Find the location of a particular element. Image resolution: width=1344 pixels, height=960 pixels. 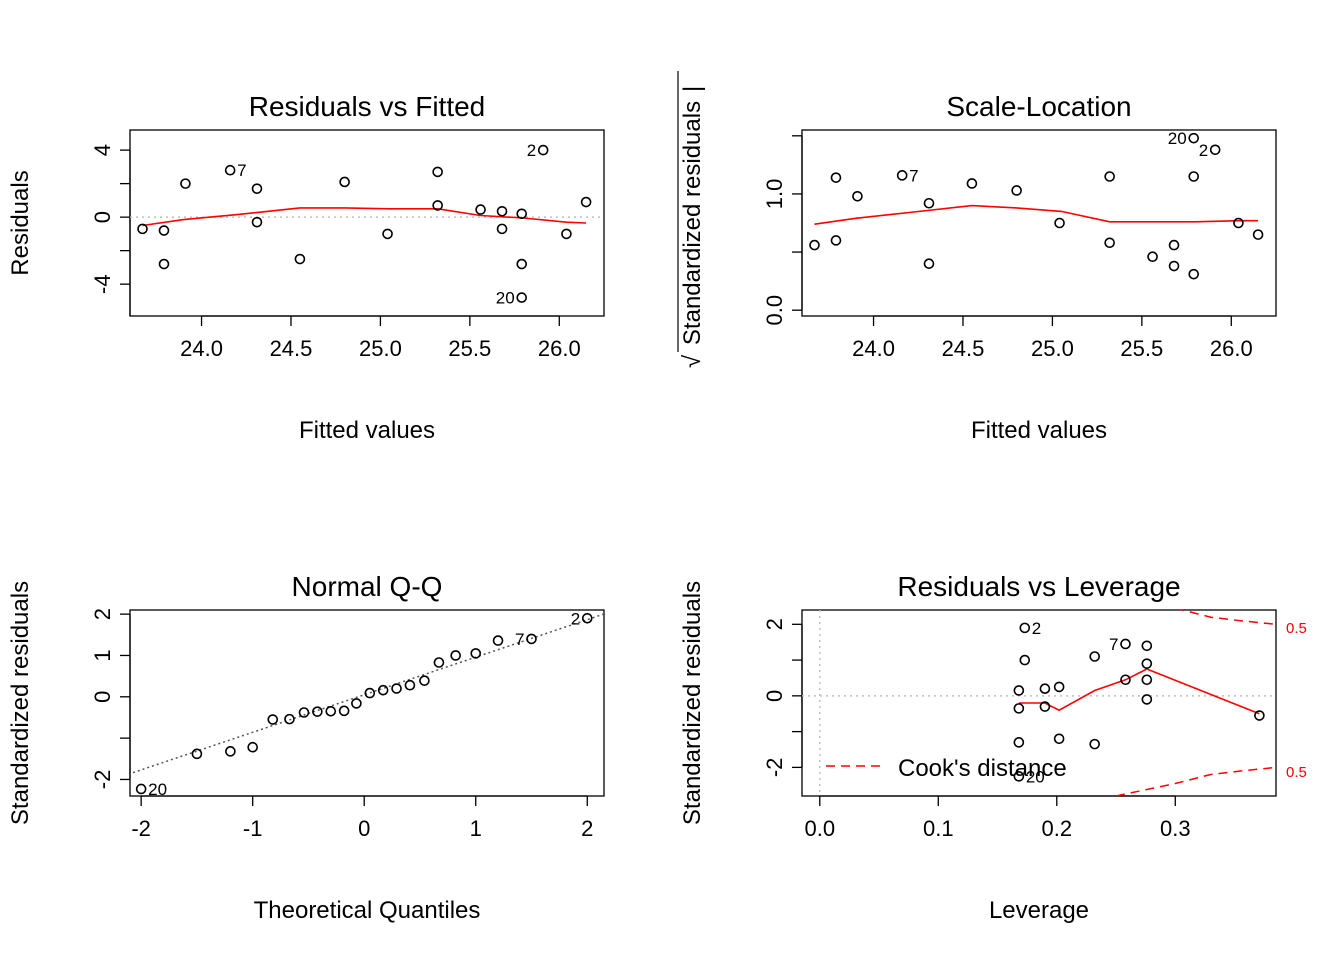

x-axis-label: Fitted values is located at coordinates (367, 430).